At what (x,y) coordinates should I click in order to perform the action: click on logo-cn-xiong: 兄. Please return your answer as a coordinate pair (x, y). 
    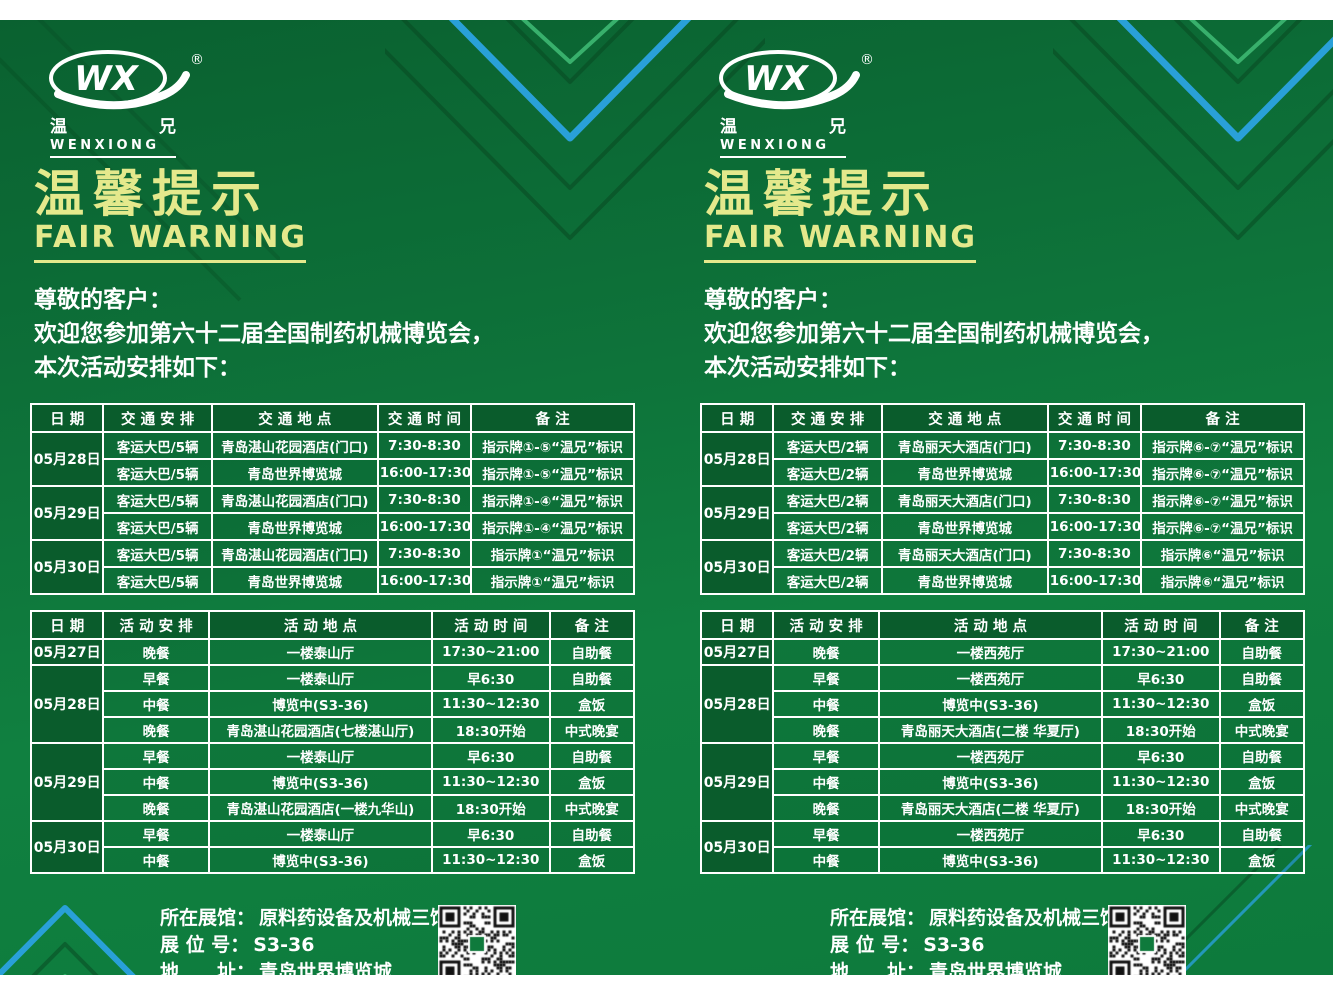
    Looking at the image, I should click on (837, 127).